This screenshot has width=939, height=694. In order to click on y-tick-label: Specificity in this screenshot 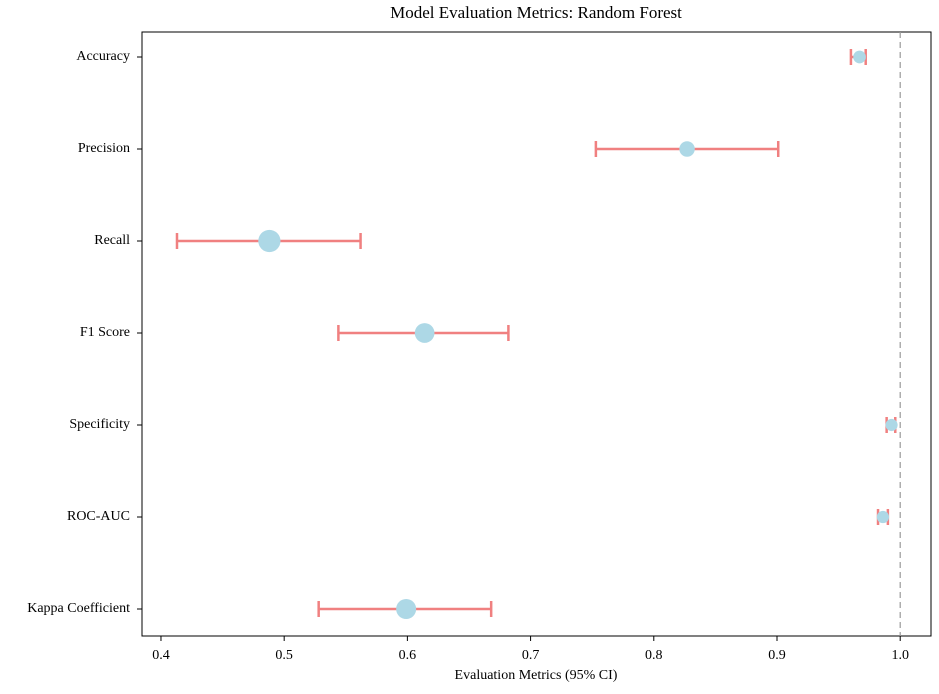, I will do `click(99, 424)`.